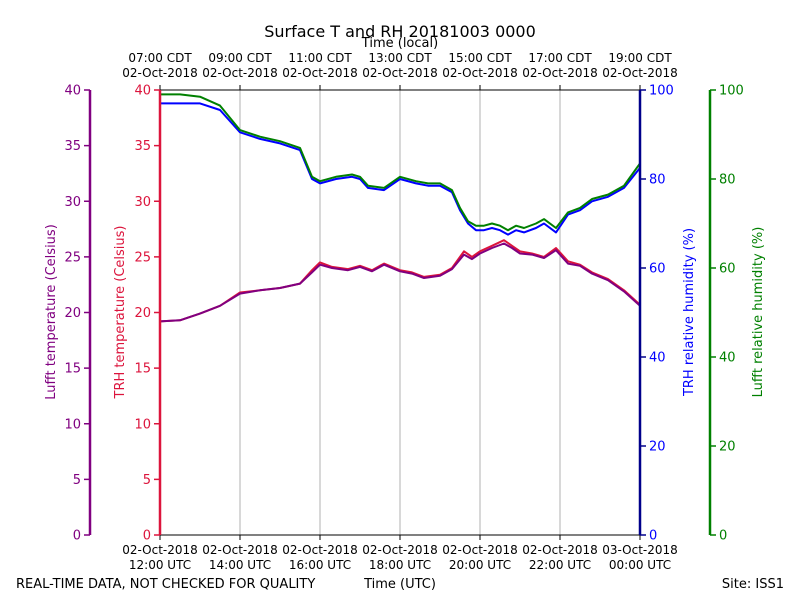 Image resolution: width=800 pixels, height=600 pixels. Describe the element at coordinates (320, 58) in the screenshot. I see `top-tick-time: 11:00 CDT` at that location.